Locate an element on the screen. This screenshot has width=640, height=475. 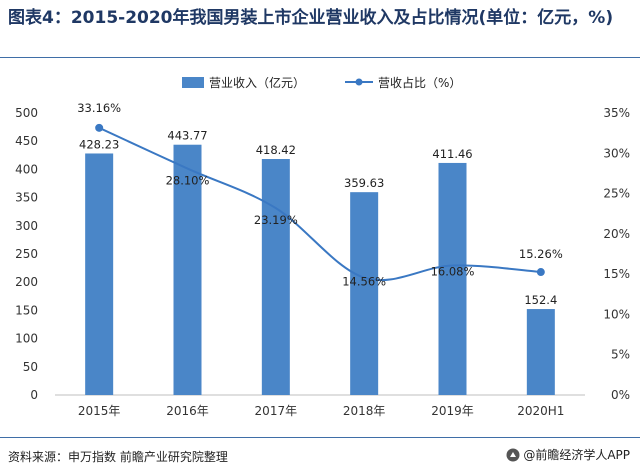
title-divider is located at coordinates (320, 57).